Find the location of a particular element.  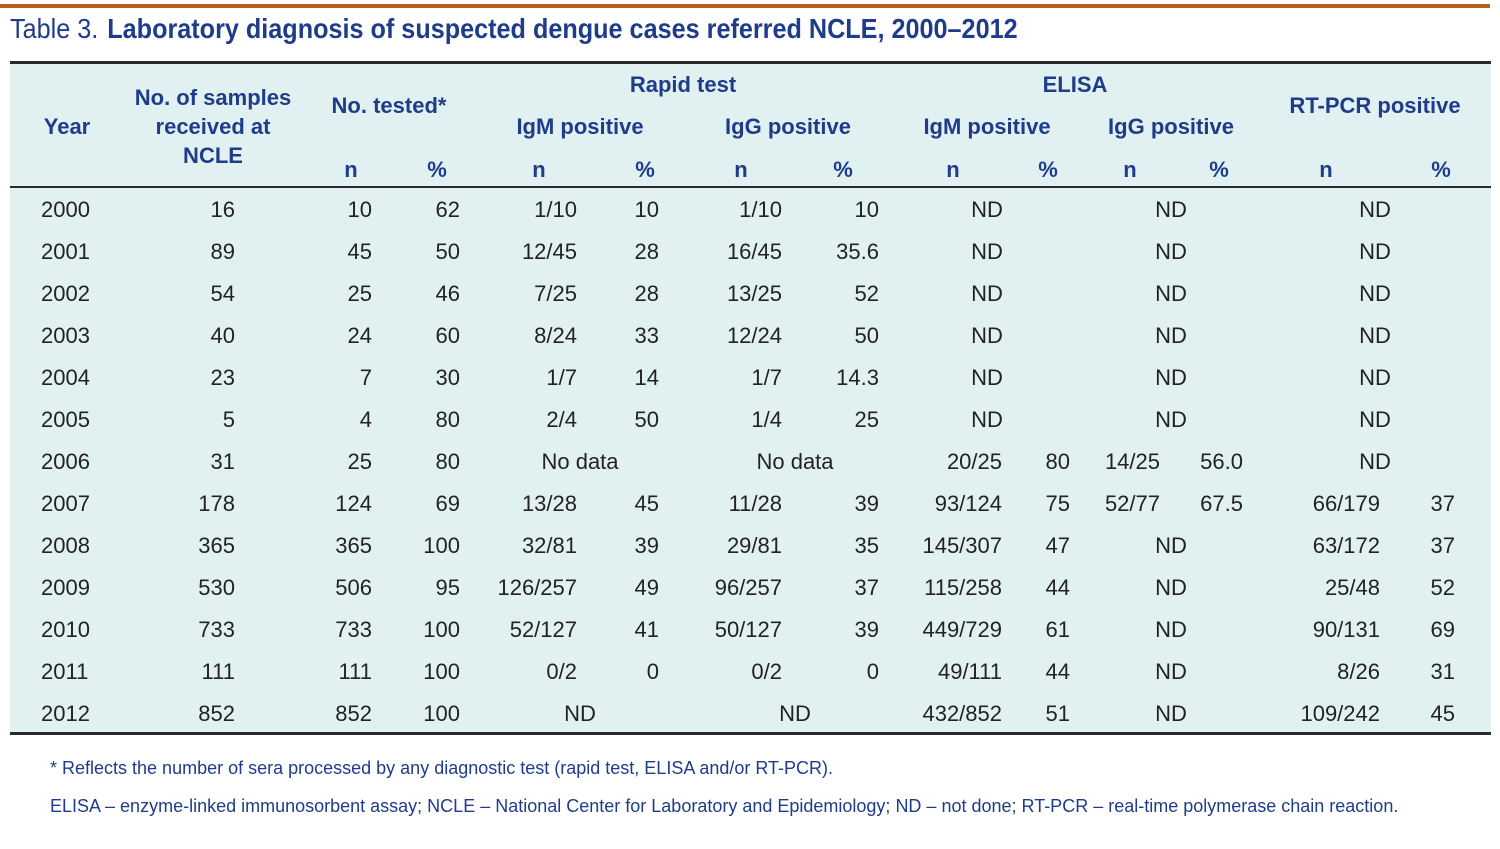

cell-rapid-igm-pct: 50 is located at coordinates (646, 419).